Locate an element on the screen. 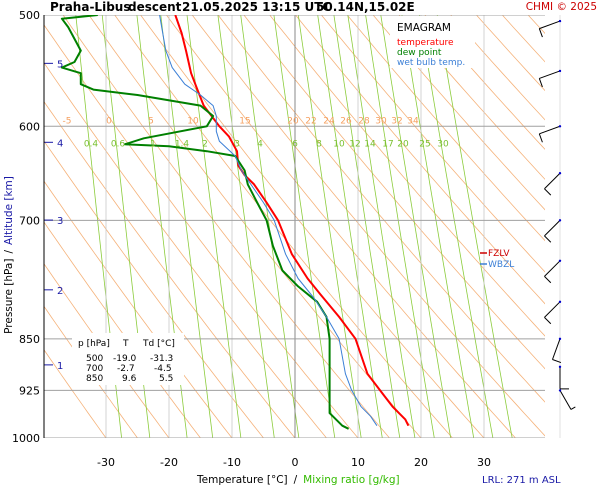 This screenshot has width=600, height=500. table-row-t: -19.0 is located at coordinates (125, 359).